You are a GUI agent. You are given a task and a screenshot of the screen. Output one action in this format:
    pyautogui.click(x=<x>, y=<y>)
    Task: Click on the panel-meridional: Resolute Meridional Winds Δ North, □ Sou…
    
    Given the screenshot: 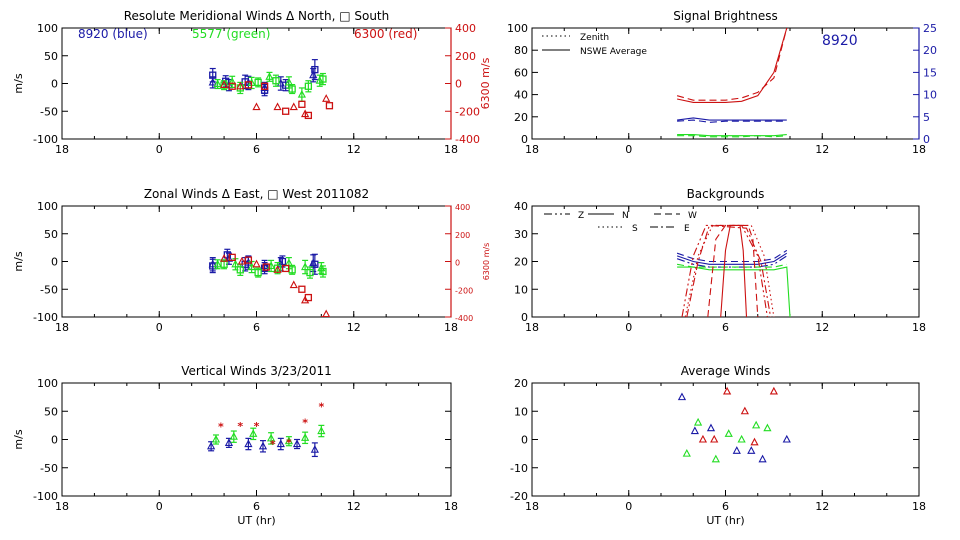 What is the action you would take?
    pyautogui.click(x=252, y=82)
    